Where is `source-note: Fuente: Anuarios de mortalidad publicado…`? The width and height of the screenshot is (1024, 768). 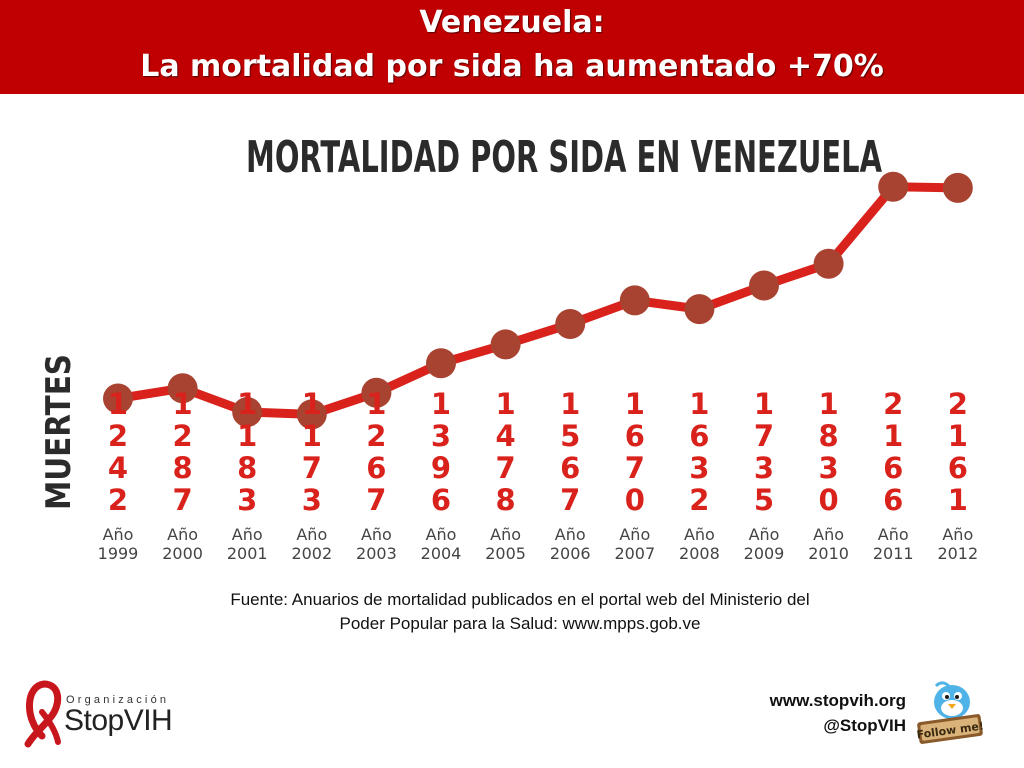
source-note: Fuente: Anuarios de mortalidad publicado… is located at coordinates (520, 612).